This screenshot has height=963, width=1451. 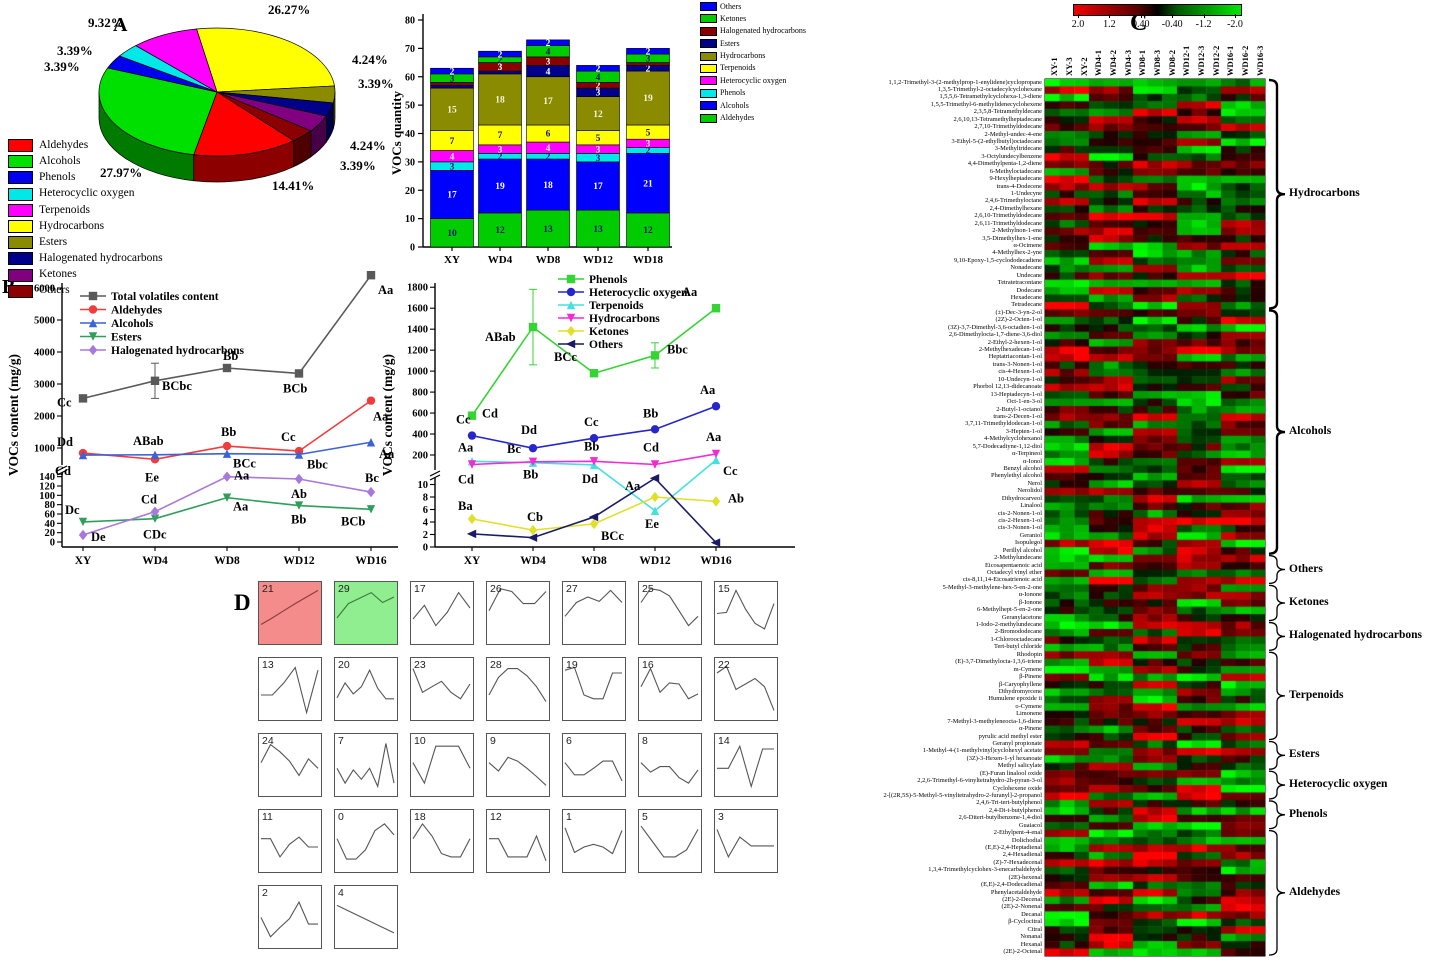 What do you see at coordinates (1235, 24) in the screenshot?
I see `colorbar-tick-label: -2.0` at bounding box center [1235, 24].